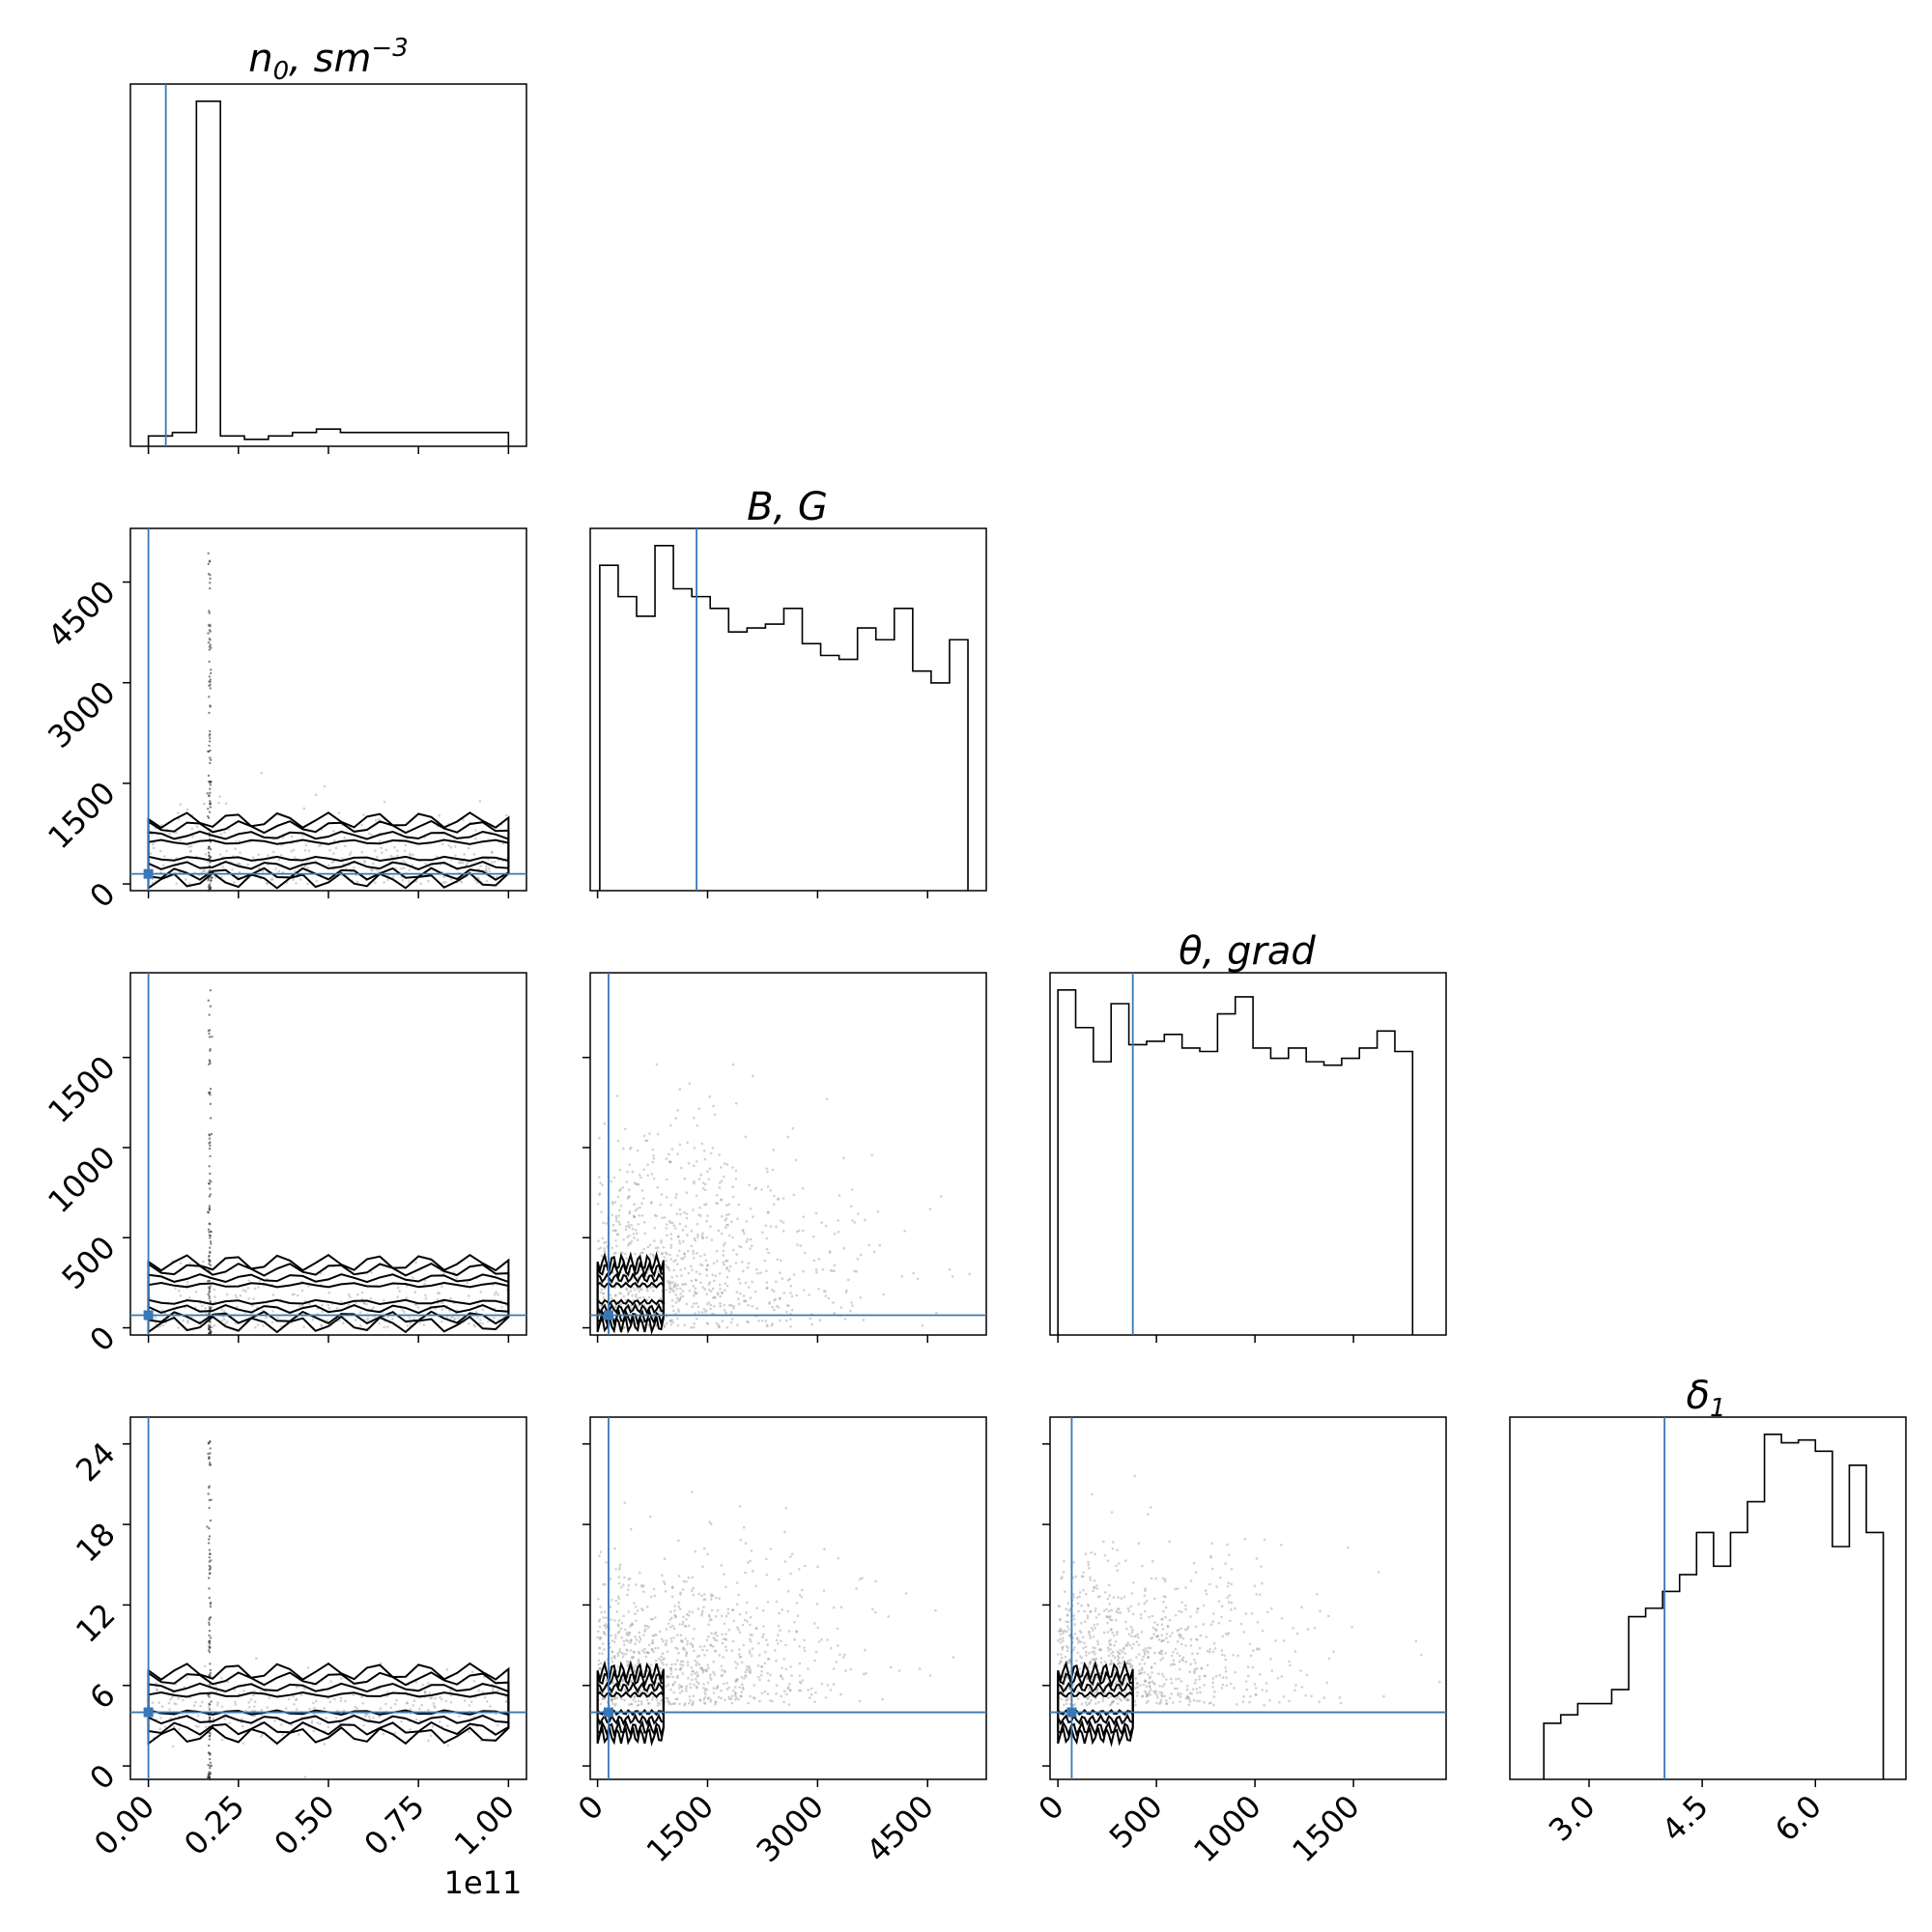 This screenshot has height=1932, width=1932. I want to click on spike-point-delta-n0, so click(210, 1442).